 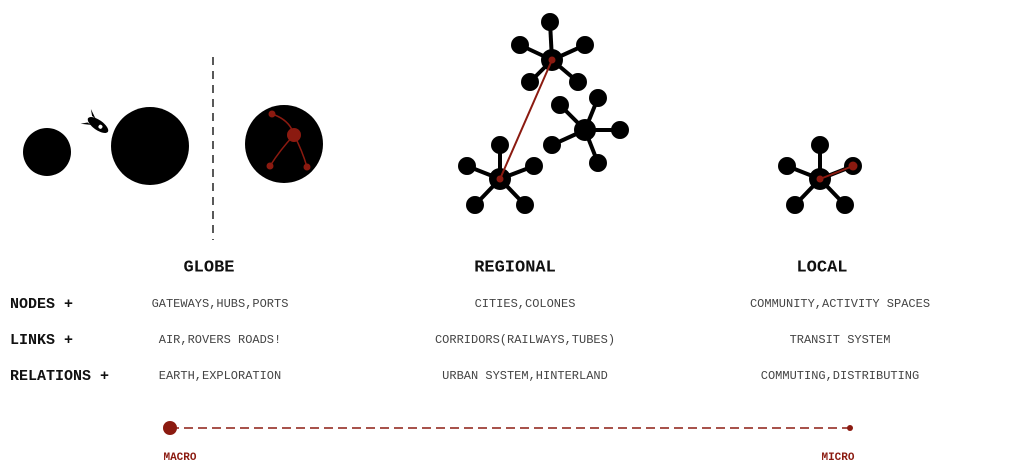 What do you see at coordinates (821, 267) in the screenshot?
I see `column-header: LOCAL` at bounding box center [821, 267].